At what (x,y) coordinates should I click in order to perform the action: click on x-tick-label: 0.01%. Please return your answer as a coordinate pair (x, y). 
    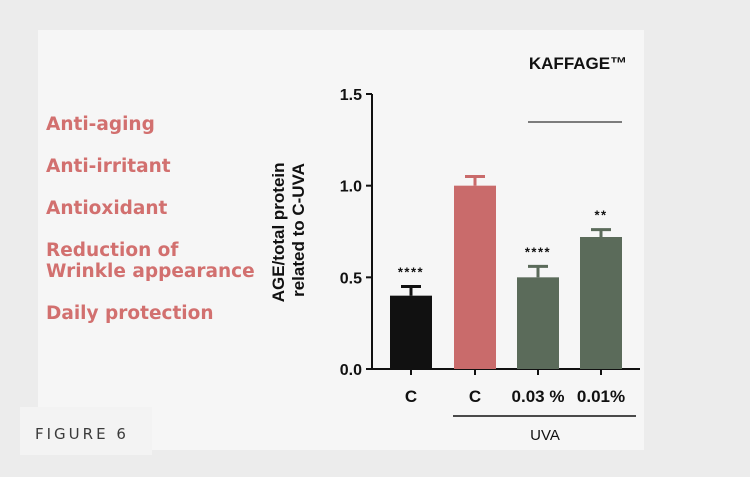
    Looking at the image, I should click on (601, 396).